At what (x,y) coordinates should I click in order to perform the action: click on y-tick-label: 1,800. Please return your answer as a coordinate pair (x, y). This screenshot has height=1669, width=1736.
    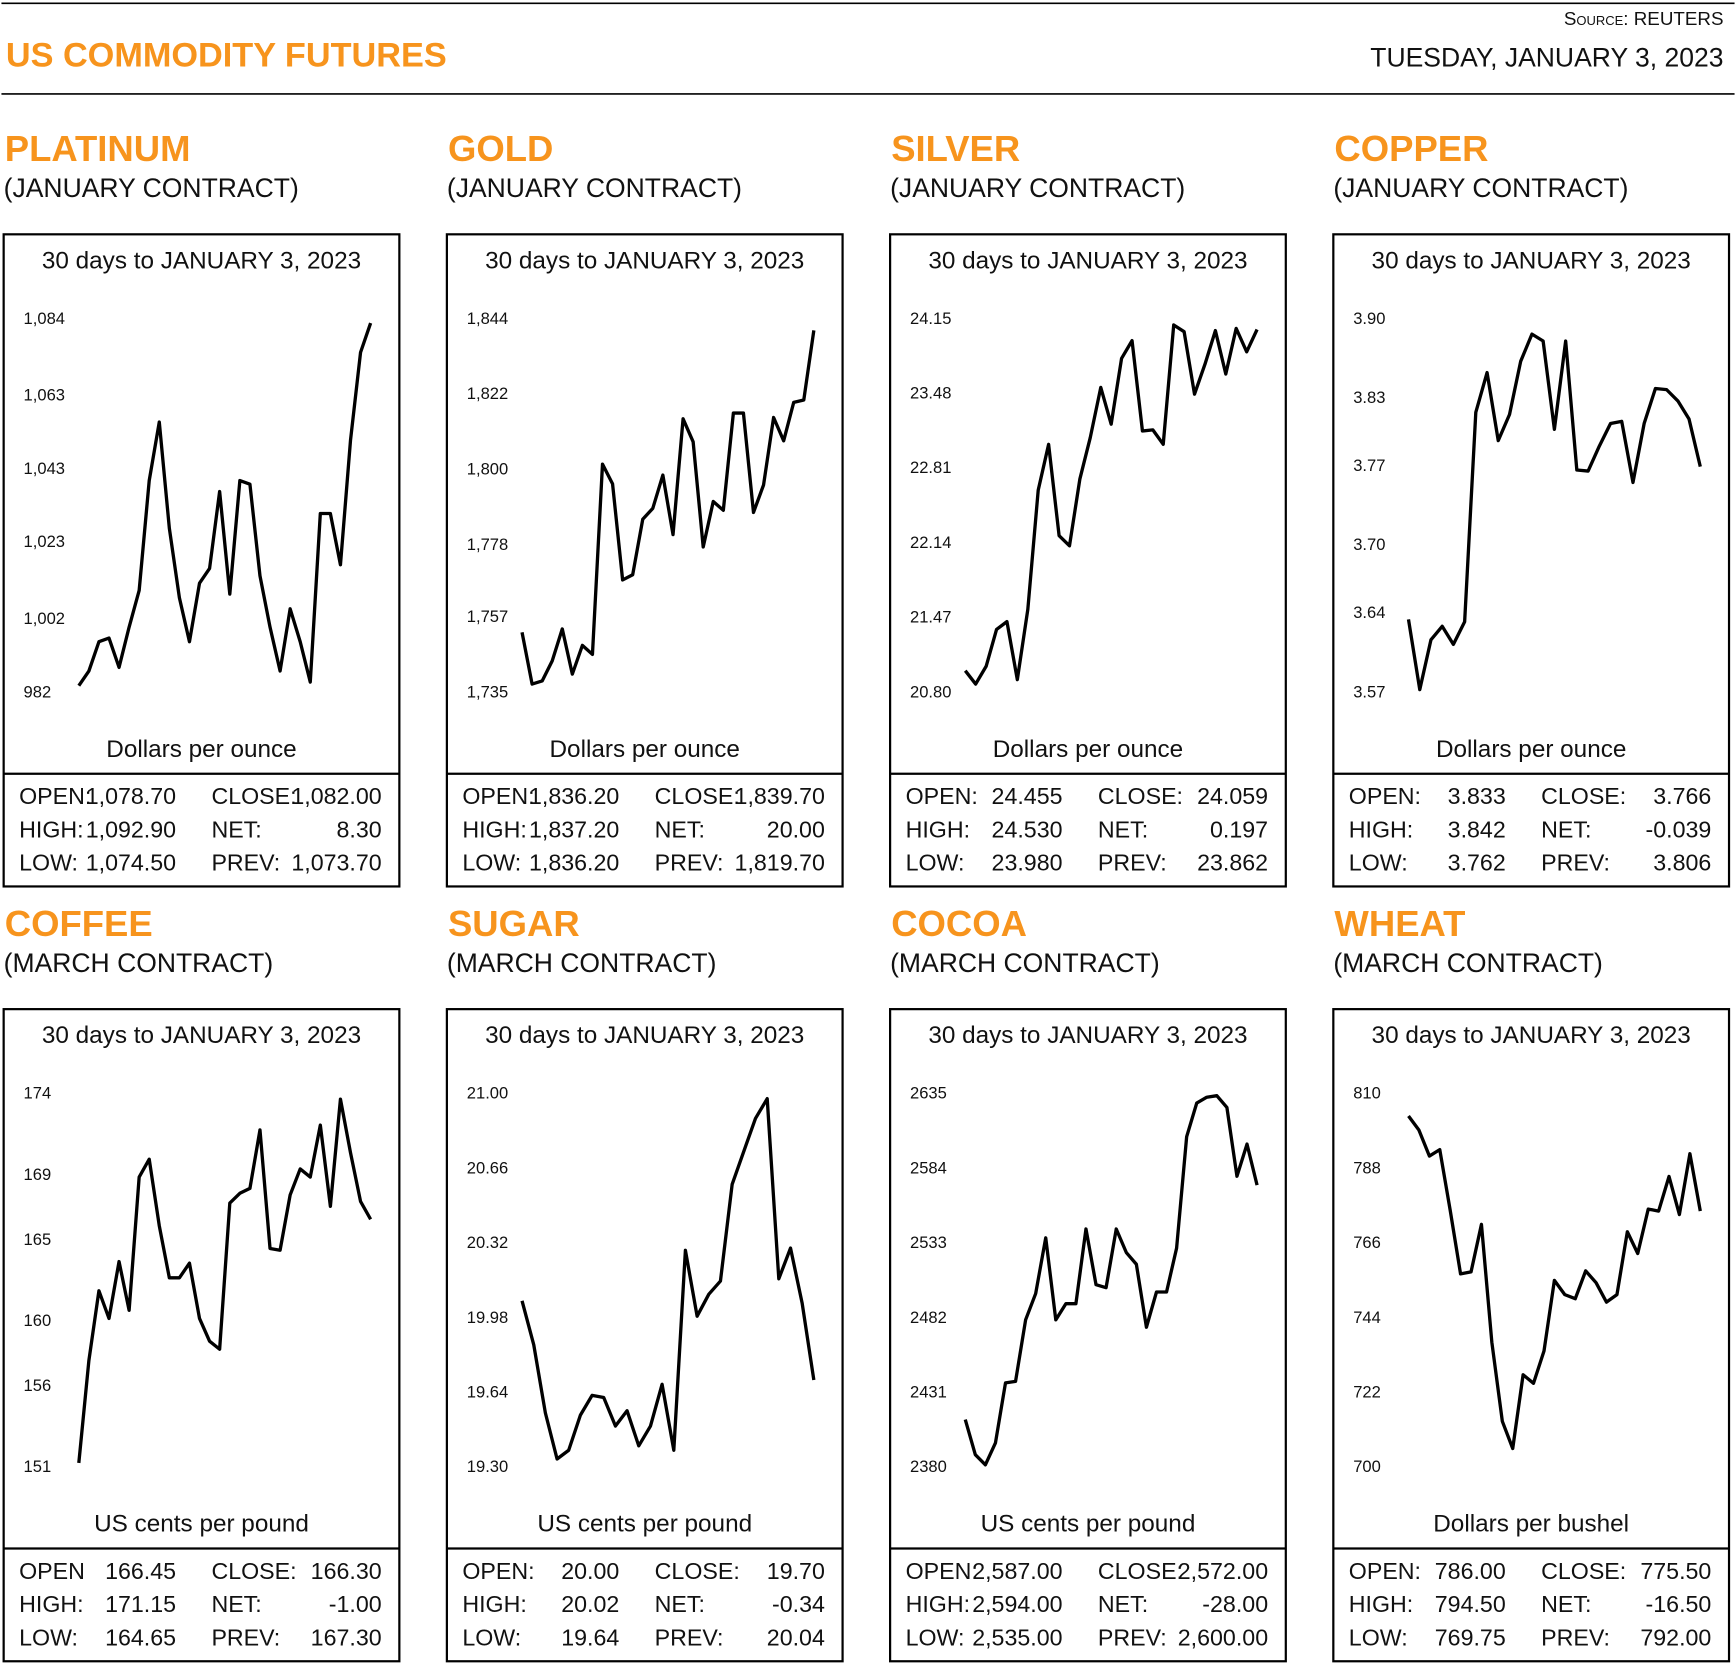
    Looking at the image, I should click on (487, 469).